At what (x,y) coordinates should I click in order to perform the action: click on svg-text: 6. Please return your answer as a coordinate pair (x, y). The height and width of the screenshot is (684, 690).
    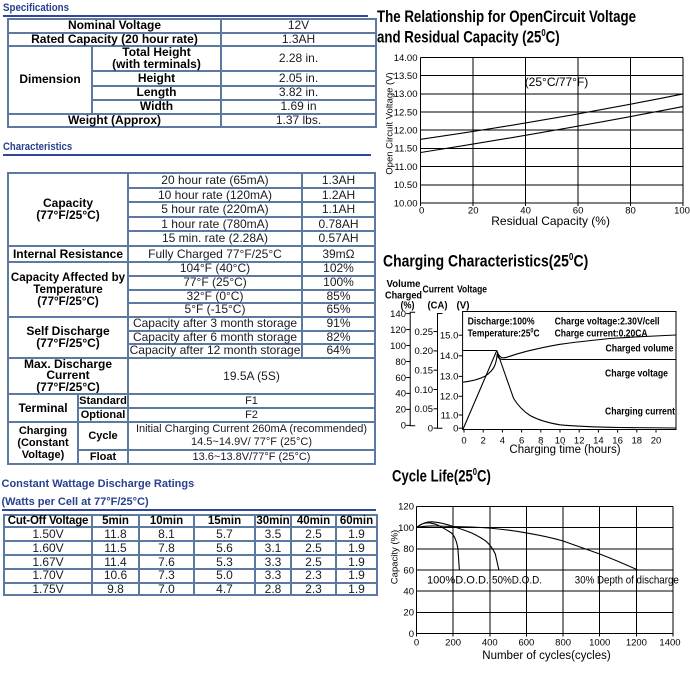
    Looking at the image, I should click on (521, 441).